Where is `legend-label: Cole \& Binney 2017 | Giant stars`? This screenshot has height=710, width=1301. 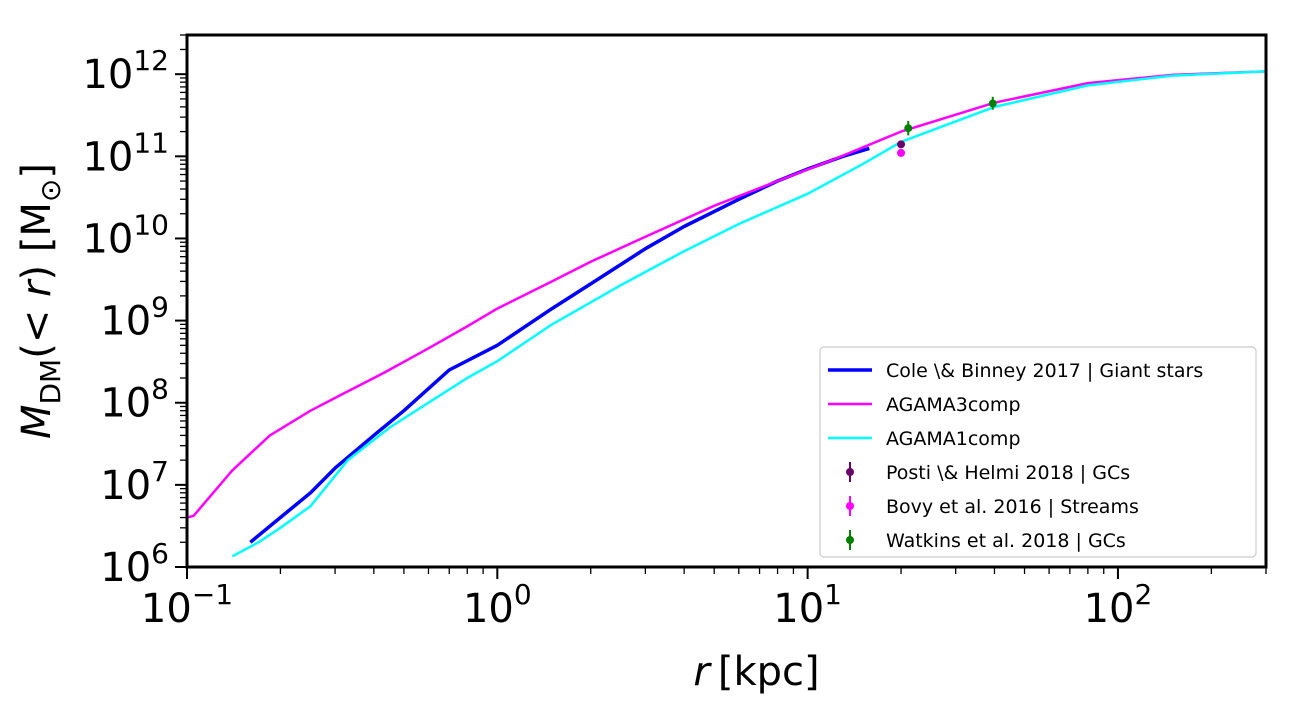 legend-label: Cole \& Binney 2017 | Giant stars is located at coordinates (1044, 371).